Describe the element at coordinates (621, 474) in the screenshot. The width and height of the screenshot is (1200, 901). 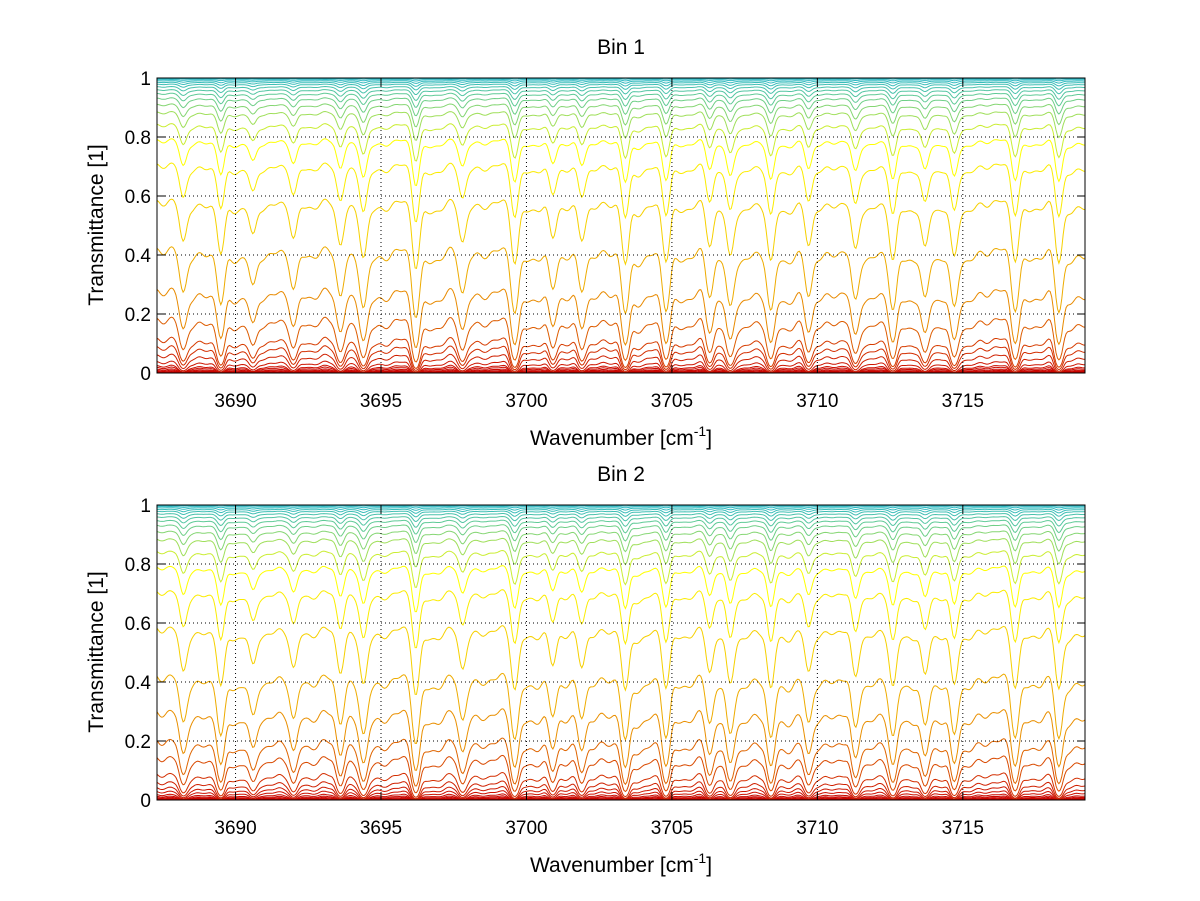
I see `chart-title: Bin 2` at that location.